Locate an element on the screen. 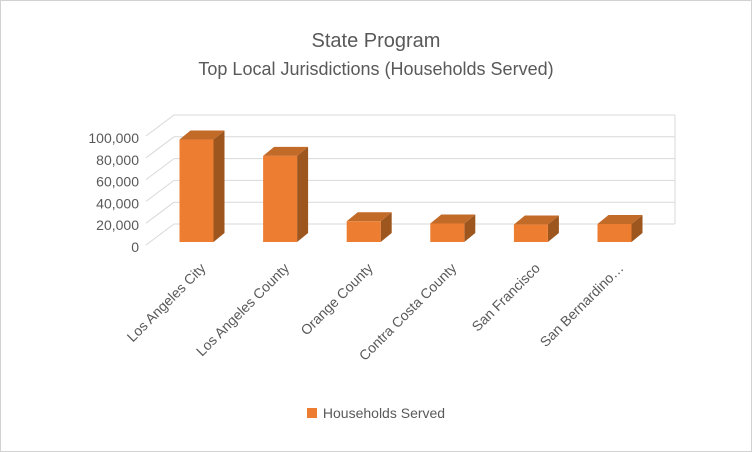  bar-los-angeles-county is located at coordinates (286, 194).